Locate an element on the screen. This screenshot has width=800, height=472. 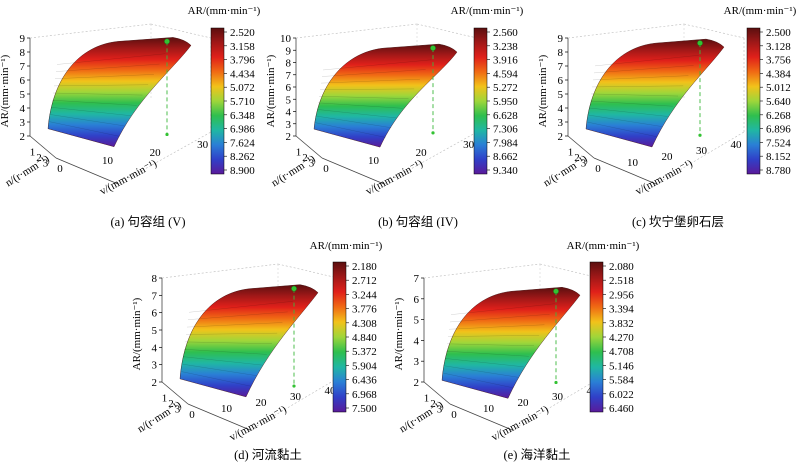
colorbar-tick-label: 5.372 is located at coordinates (364, 352).